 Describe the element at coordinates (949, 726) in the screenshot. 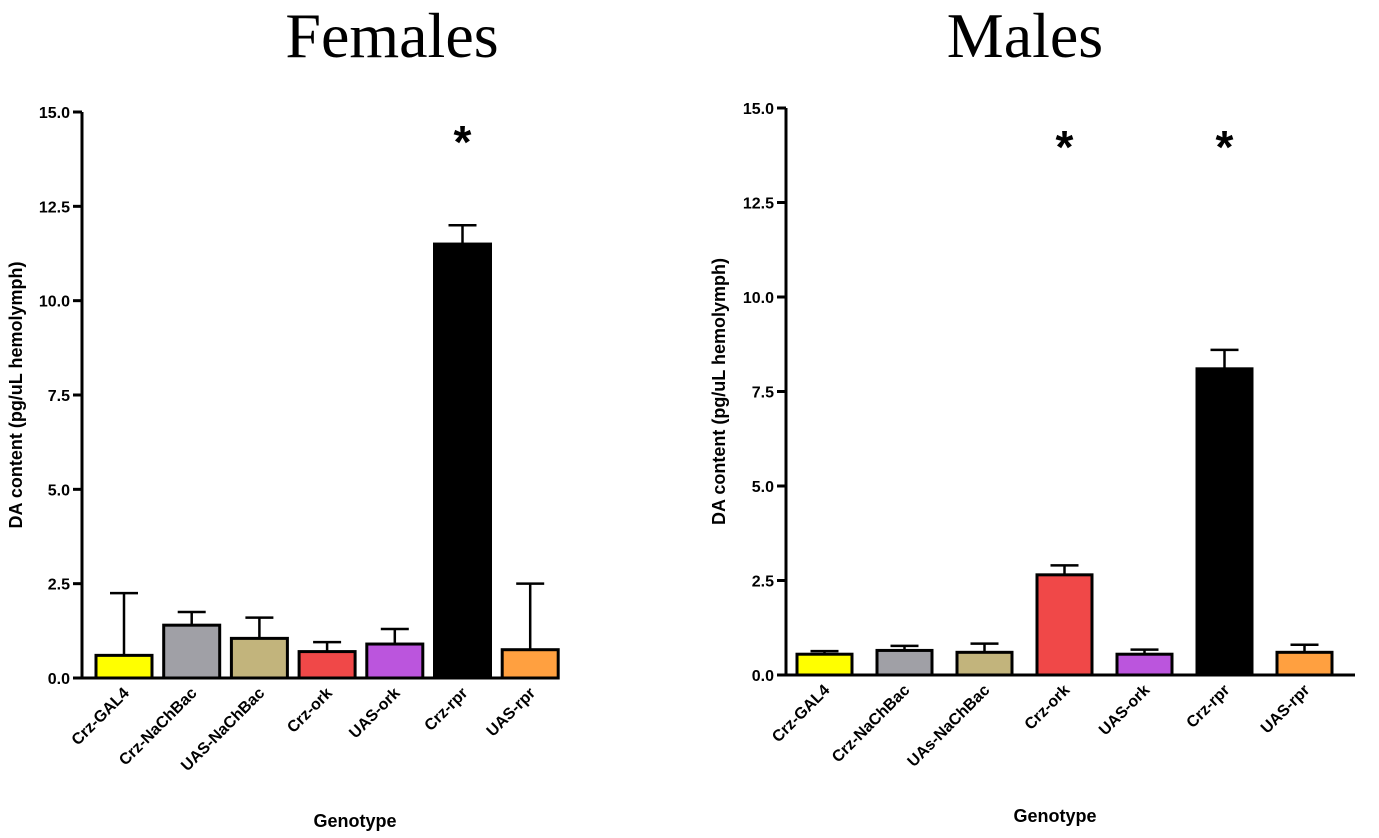

I see `x-tick-label: UAs-NaChBac` at that location.